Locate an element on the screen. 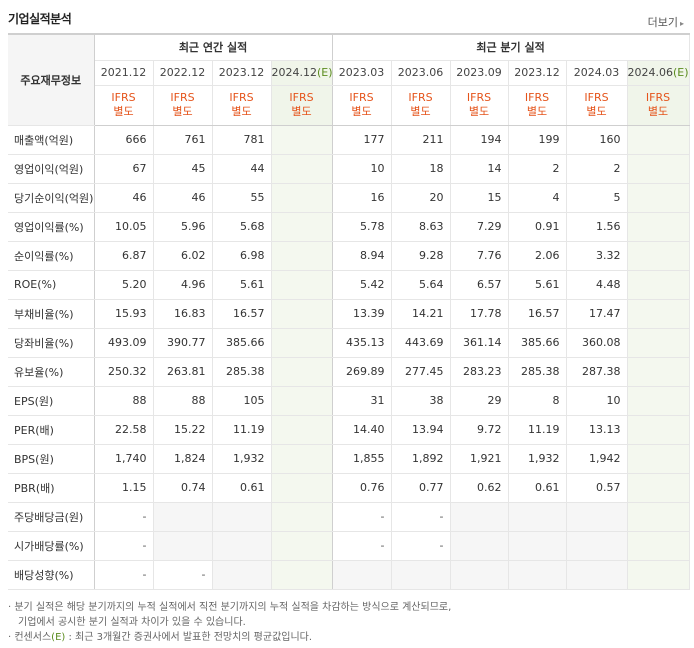 This screenshot has height=648, width=694. table-row: 순이익률(%) 6.87 6.02 6.98 8.94 9.28 7.76 2.06 3.32 is located at coordinates (349, 256).